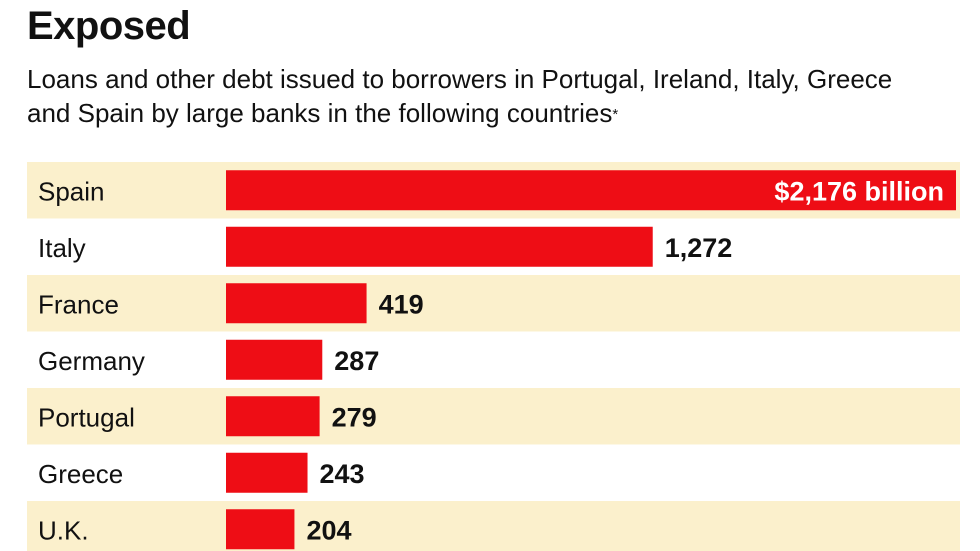  I want to click on value-label: 1,272, so click(699, 248).